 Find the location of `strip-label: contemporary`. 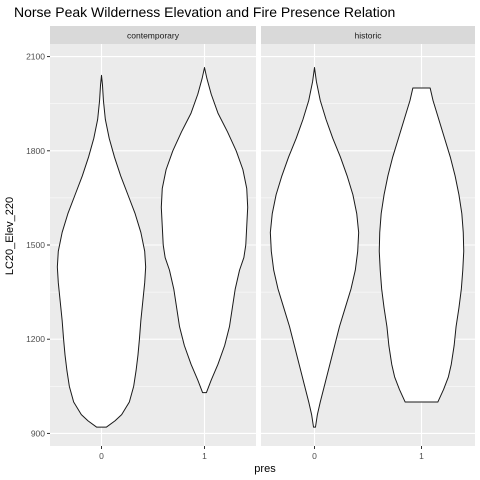

strip-label: contemporary is located at coordinates (153, 36).